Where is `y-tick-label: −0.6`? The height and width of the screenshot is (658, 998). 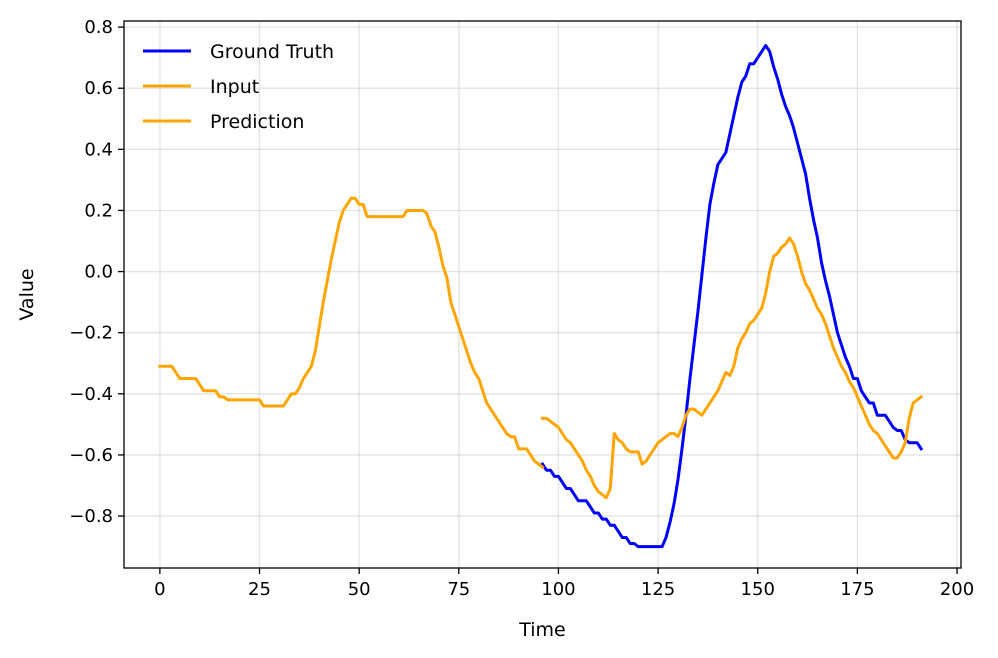
y-tick-label: −0.6 is located at coordinates (91, 455).